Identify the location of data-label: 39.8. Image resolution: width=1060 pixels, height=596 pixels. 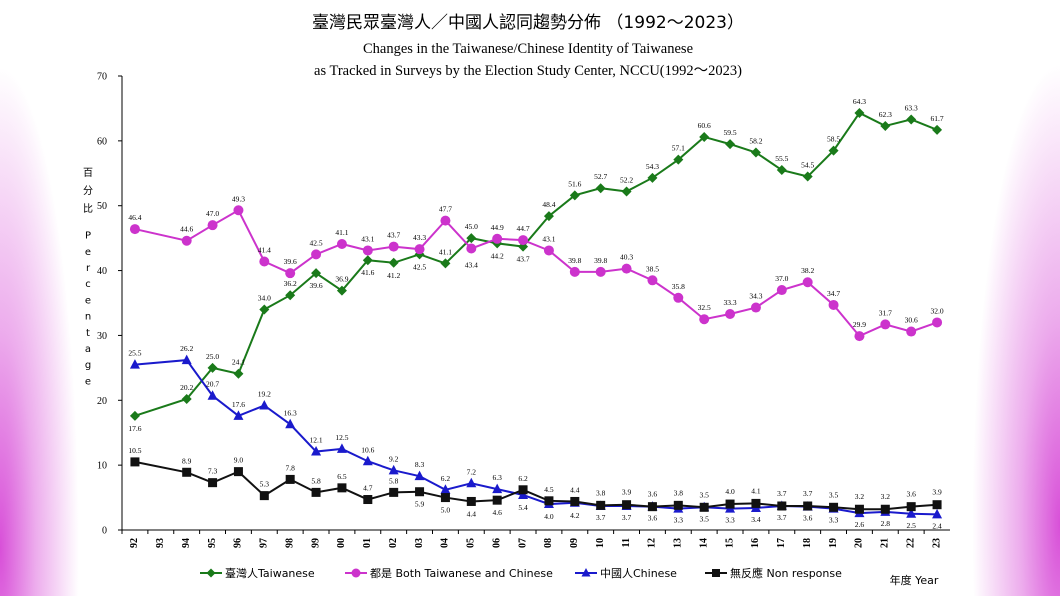
(574, 260).